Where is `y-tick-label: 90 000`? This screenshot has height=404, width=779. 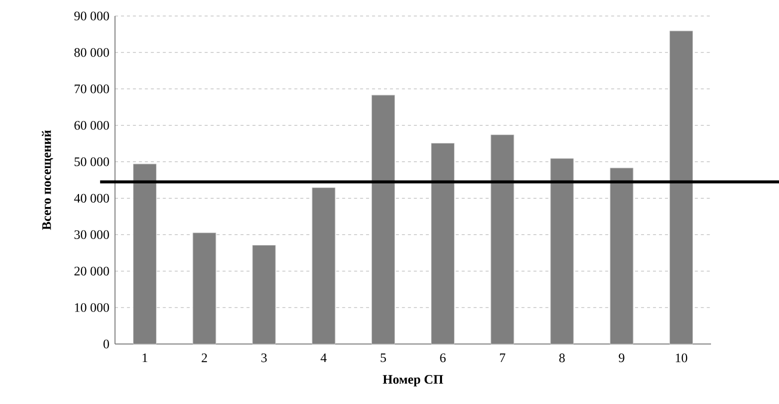
y-tick-label: 90 000 is located at coordinates (91, 16).